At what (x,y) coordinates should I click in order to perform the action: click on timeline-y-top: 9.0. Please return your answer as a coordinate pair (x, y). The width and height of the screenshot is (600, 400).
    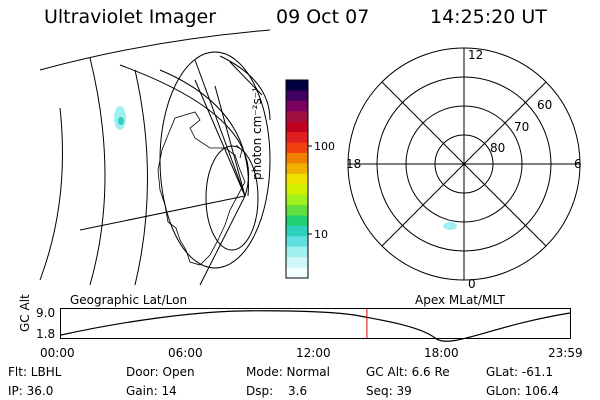
    Looking at the image, I should click on (46, 313).